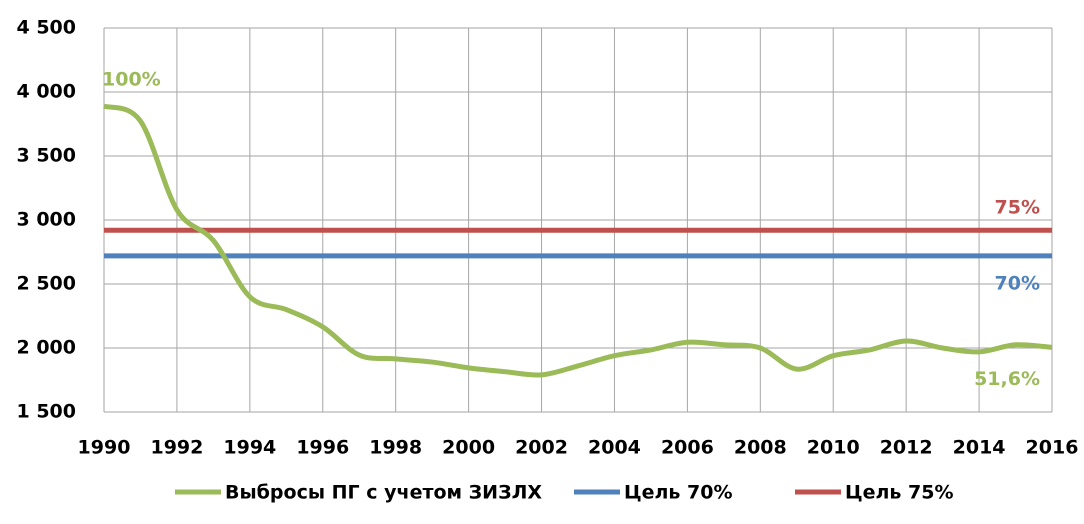 The width and height of the screenshot is (1084, 524). Describe the element at coordinates (1052, 448) in the screenshot. I see `x-tick-label: 2016` at that location.